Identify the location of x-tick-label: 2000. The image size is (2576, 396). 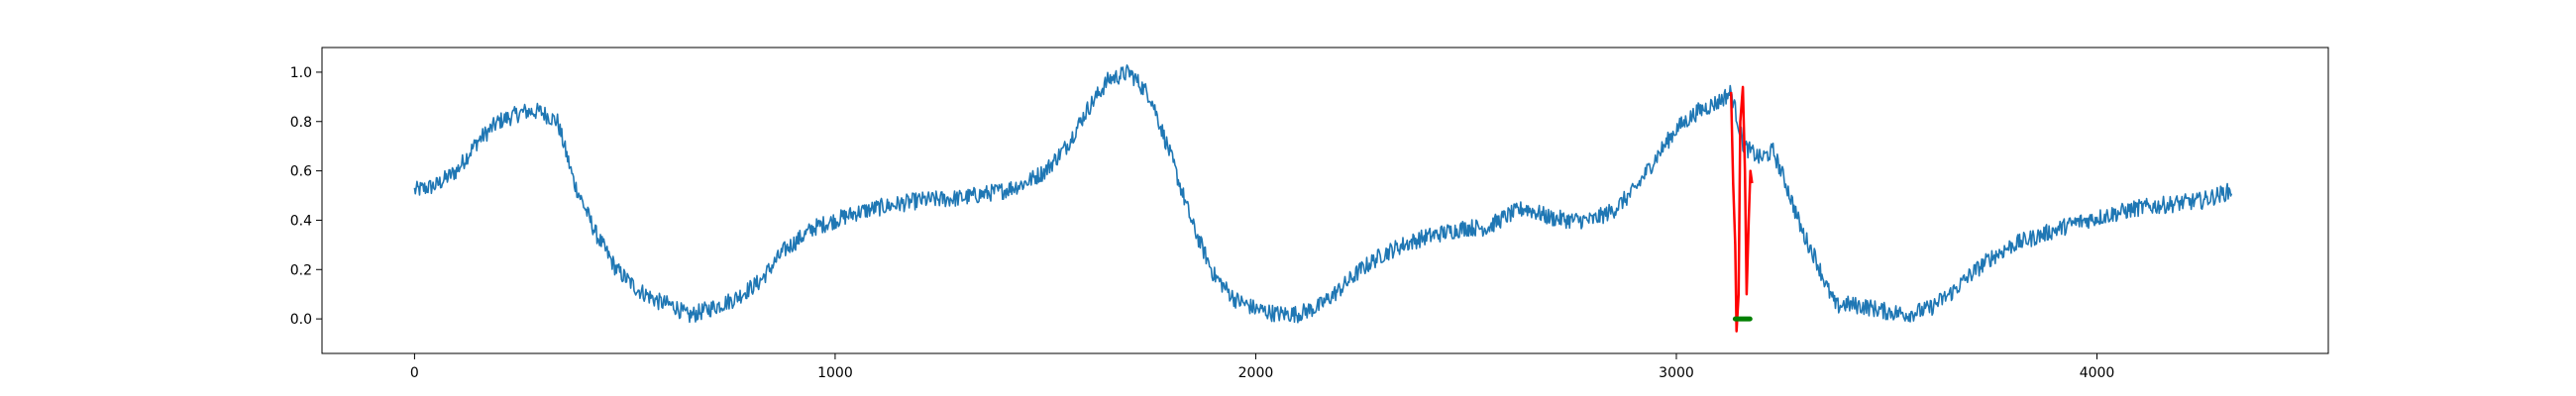
(1256, 373).